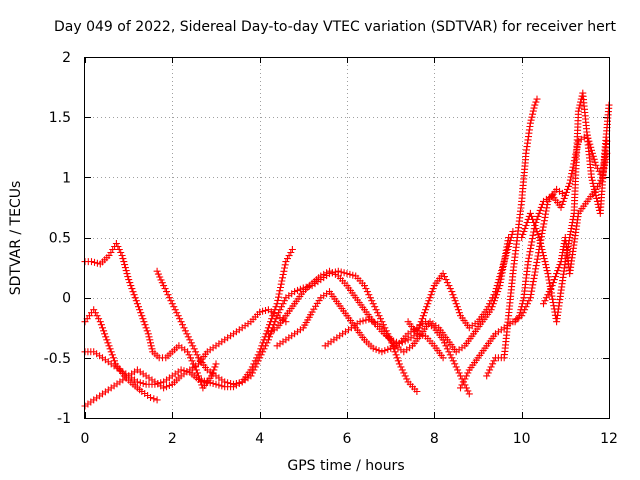  What do you see at coordinates (609, 439) in the screenshot?
I see `x-tick-label: 12` at bounding box center [609, 439].